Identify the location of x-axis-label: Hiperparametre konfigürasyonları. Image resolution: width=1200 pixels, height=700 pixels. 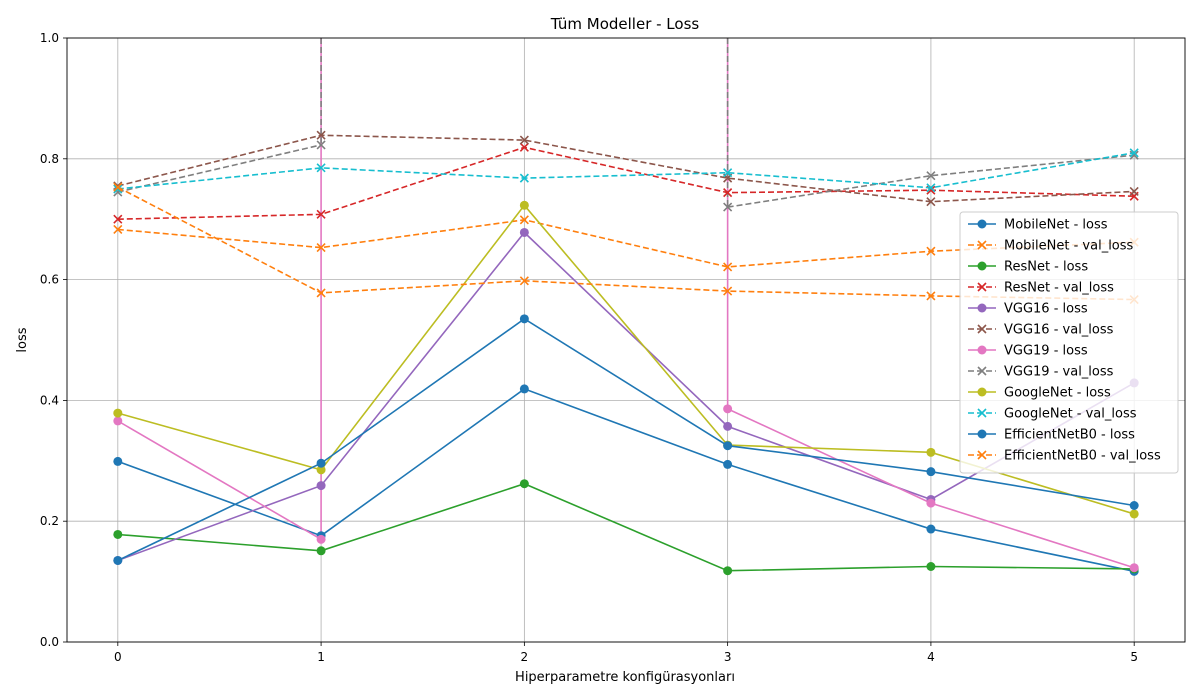
(625, 677).